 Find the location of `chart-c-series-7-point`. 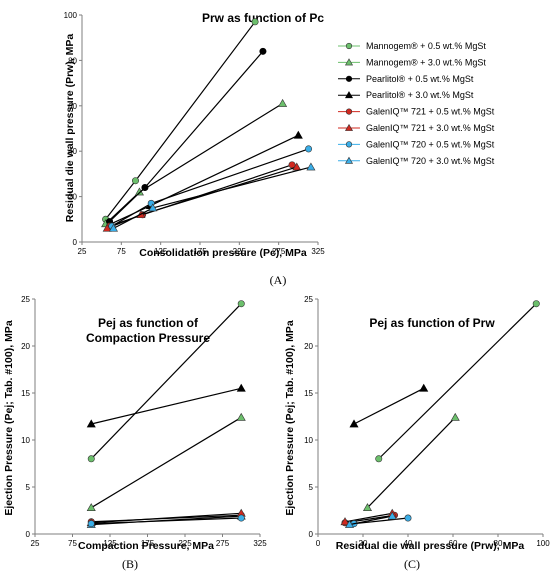

chart-c-series-7-point is located at coordinates (349, 523).